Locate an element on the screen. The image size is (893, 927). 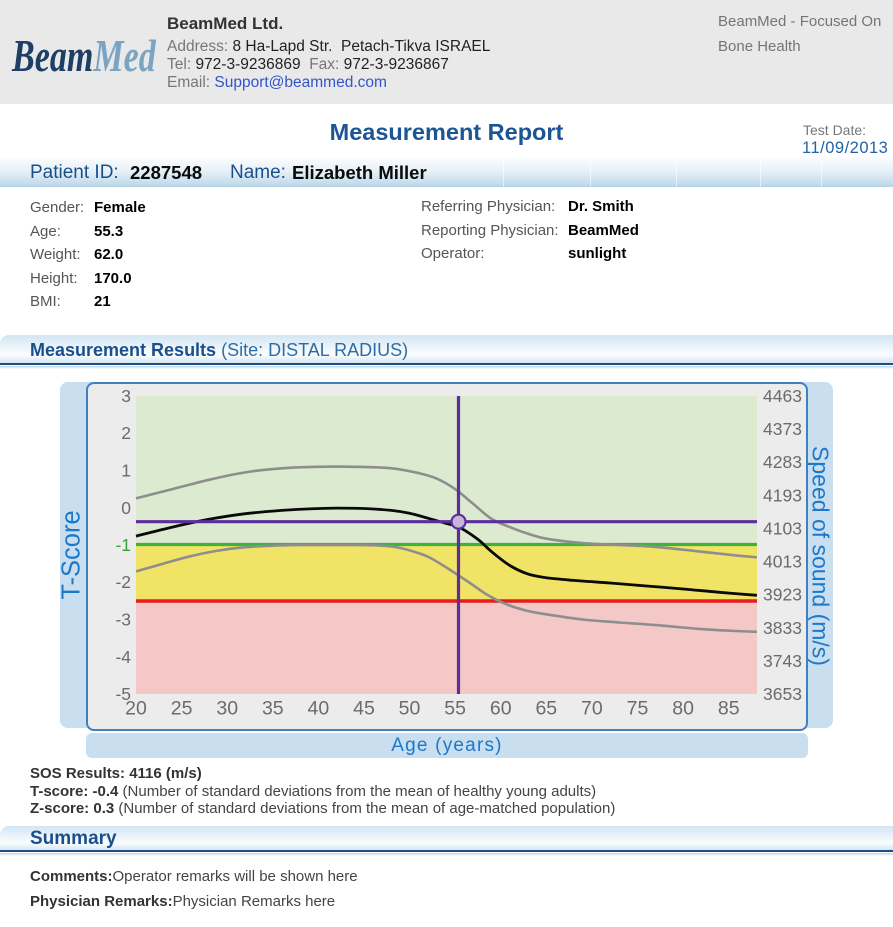
svg-text: 65 is located at coordinates (546, 709).